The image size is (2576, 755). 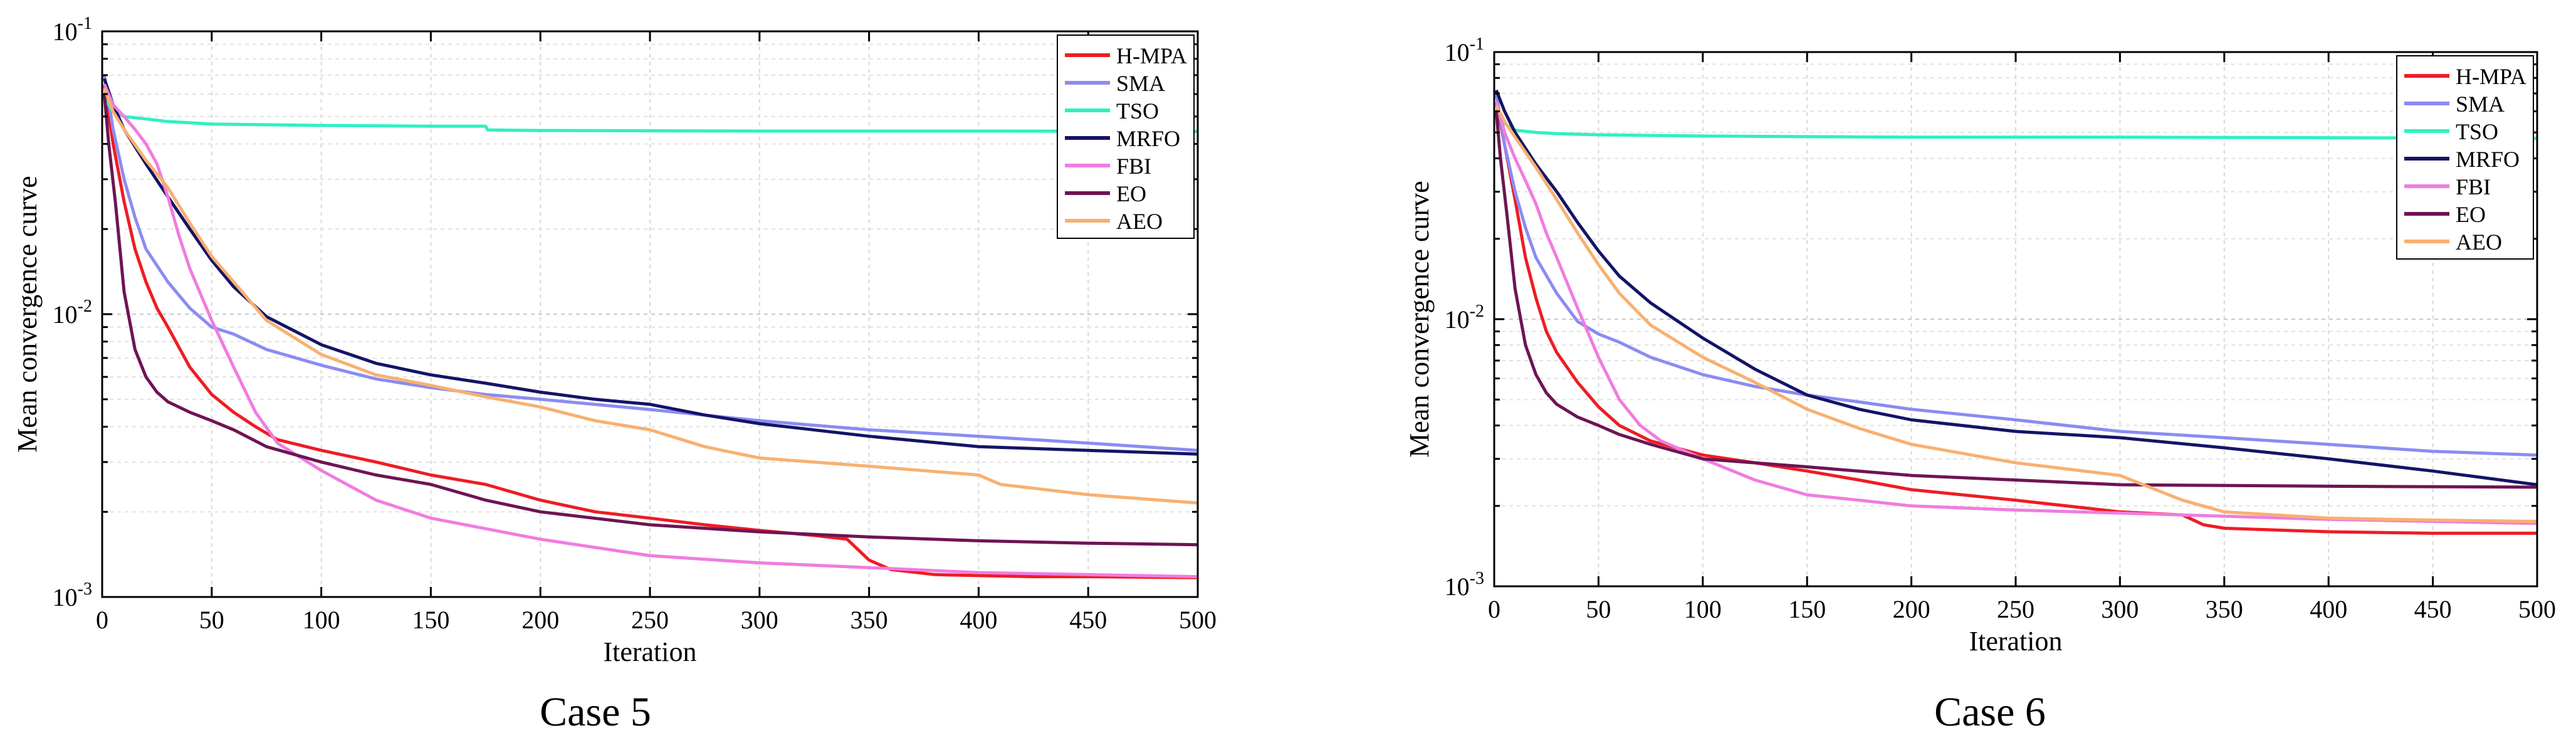 What do you see at coordinates (650, 115) in the screenshot?
I see `series-line-tso` at bounding box center [650, 115].